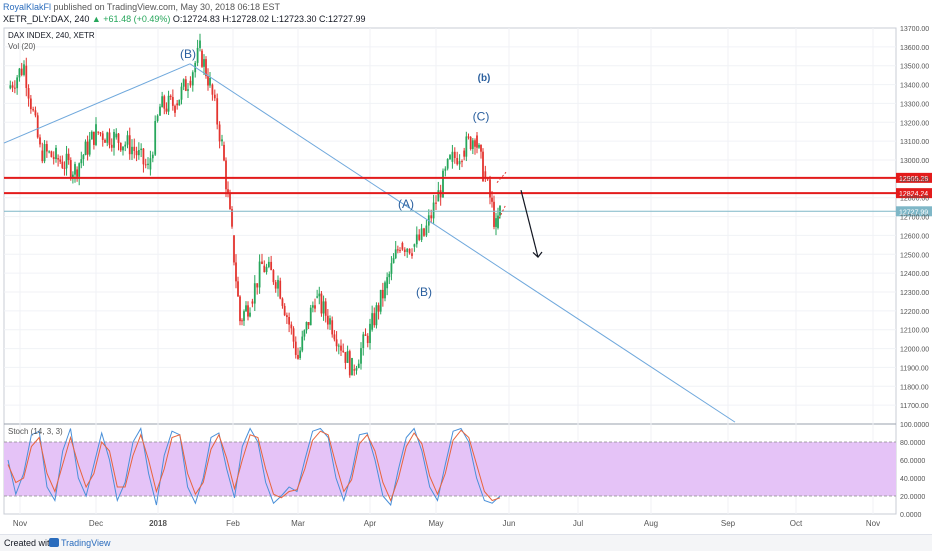  What do you see at coordinates (424, 292) in the screenshot?
I see `wave-label: (B)` at bounding box center [424, 292].